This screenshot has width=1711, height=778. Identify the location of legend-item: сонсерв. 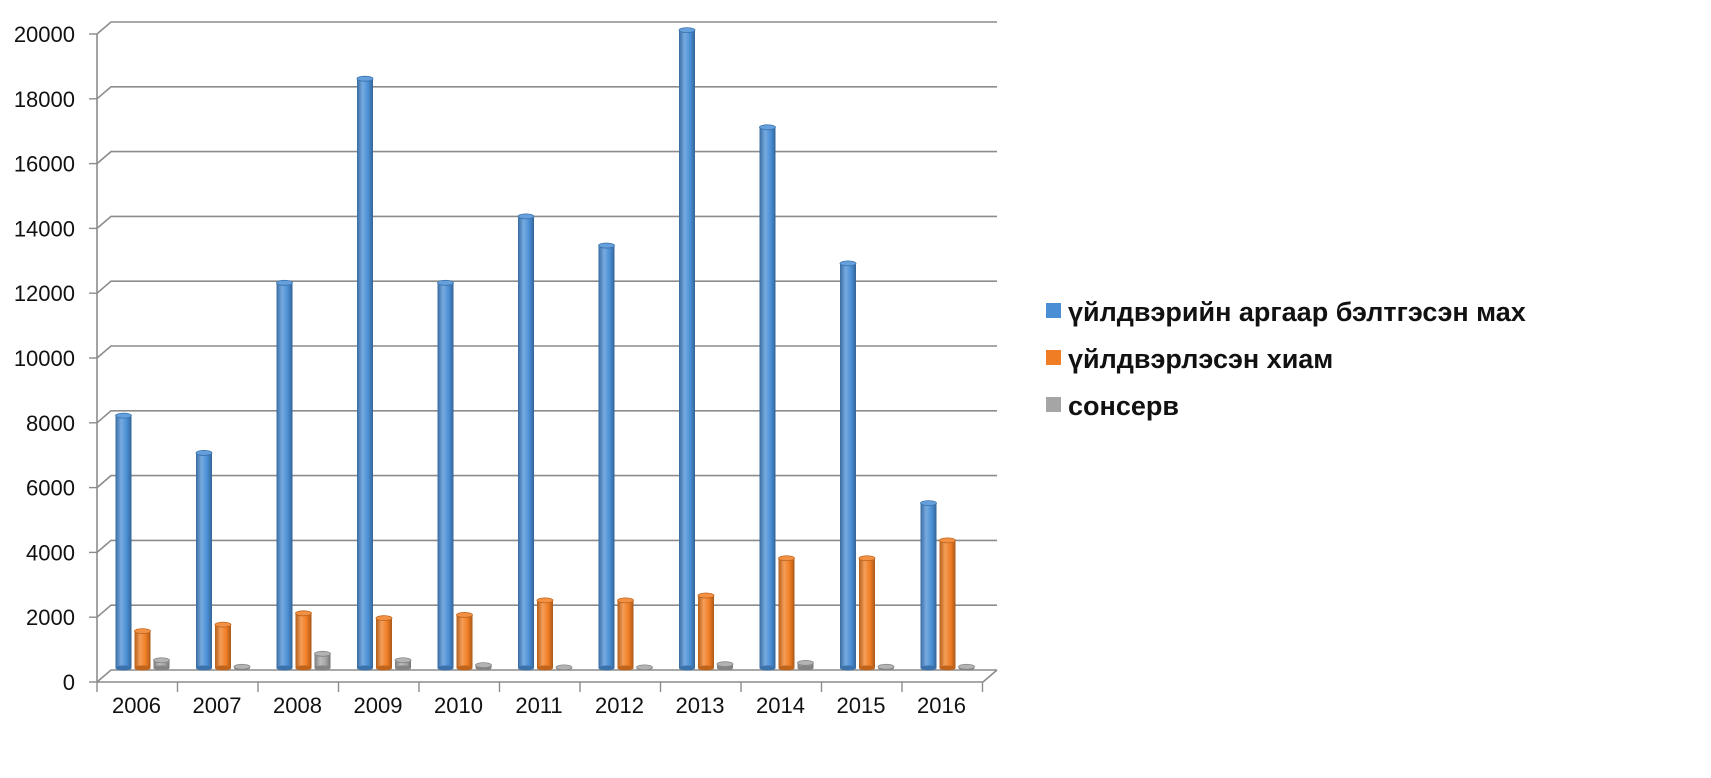
(1112, 406).